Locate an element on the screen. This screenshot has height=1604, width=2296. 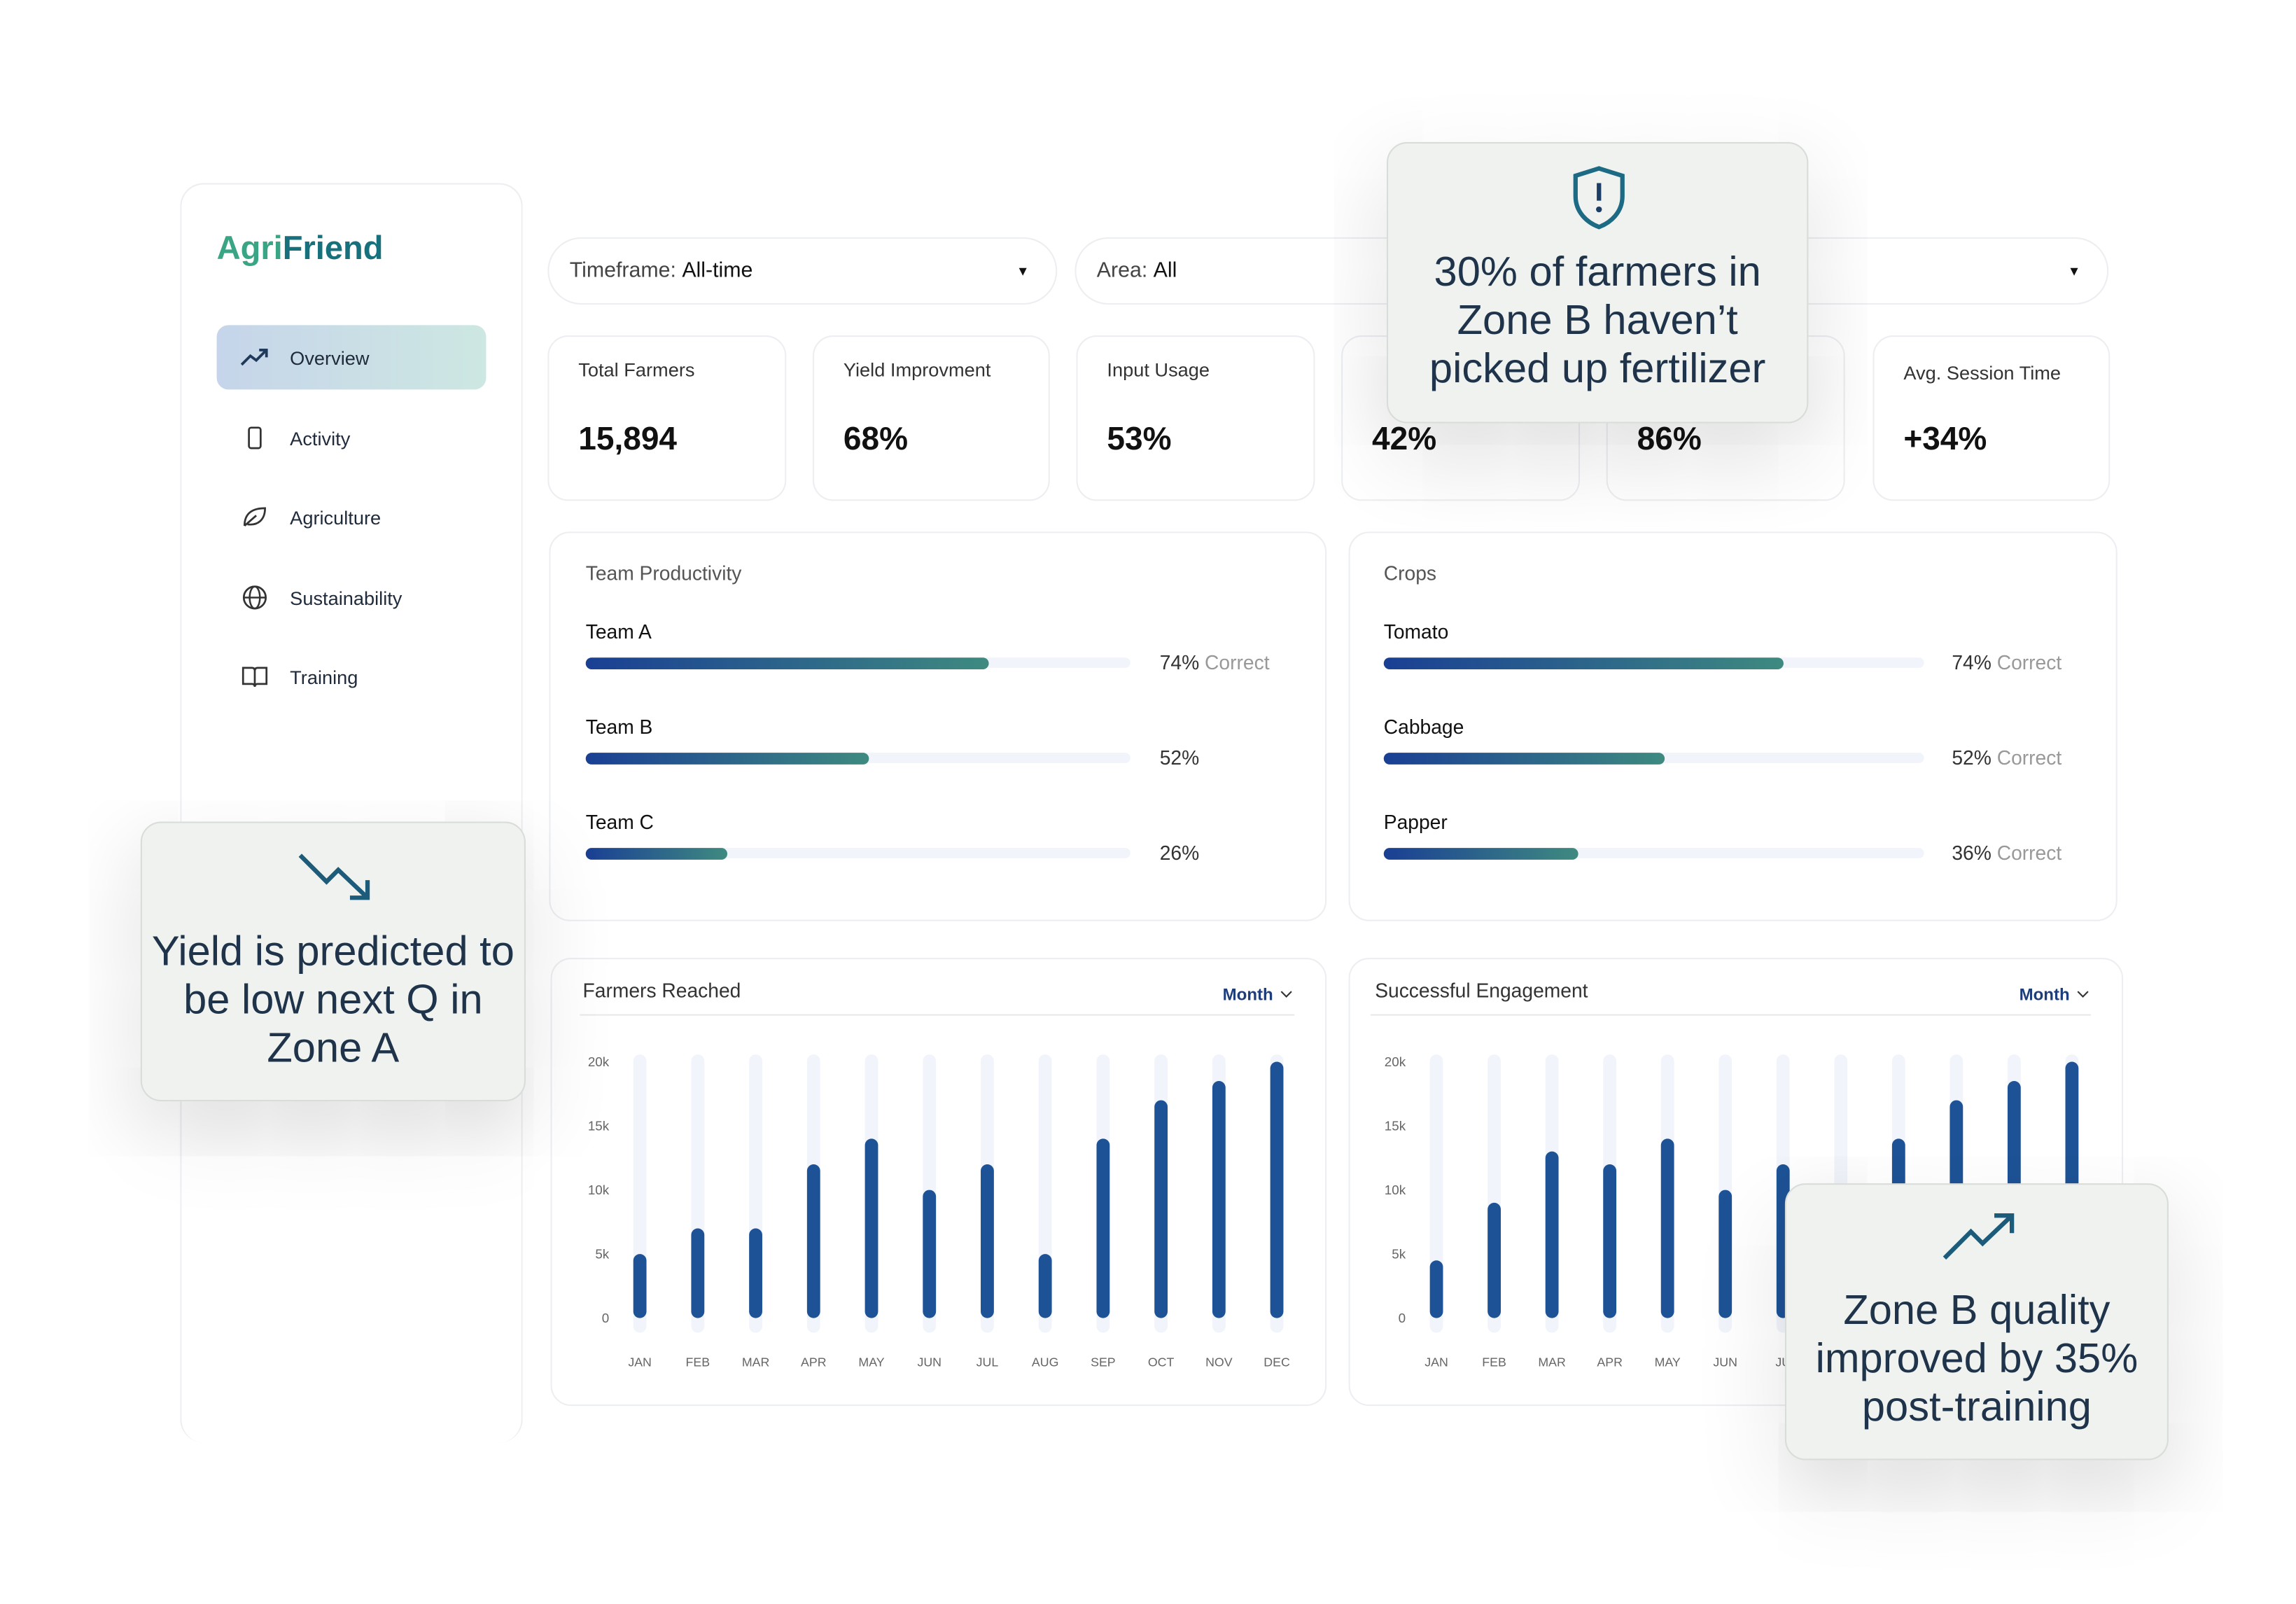
chart-title: Farmers Reached is located at coordinates (662, 990).